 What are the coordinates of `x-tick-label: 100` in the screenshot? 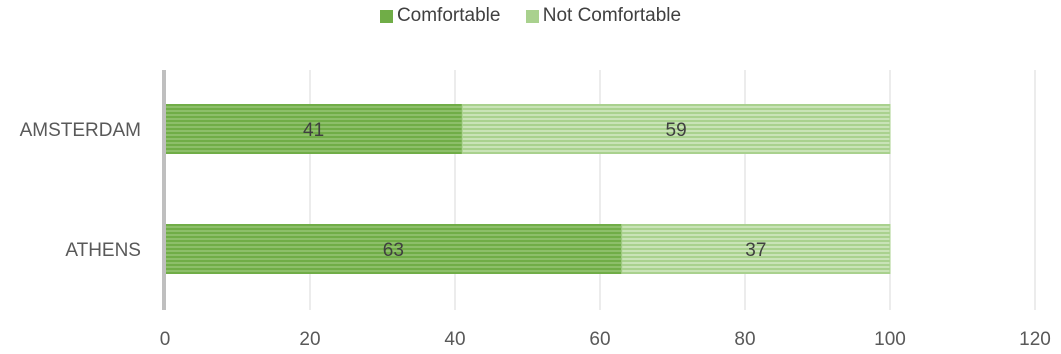 It's located at (890, 339).